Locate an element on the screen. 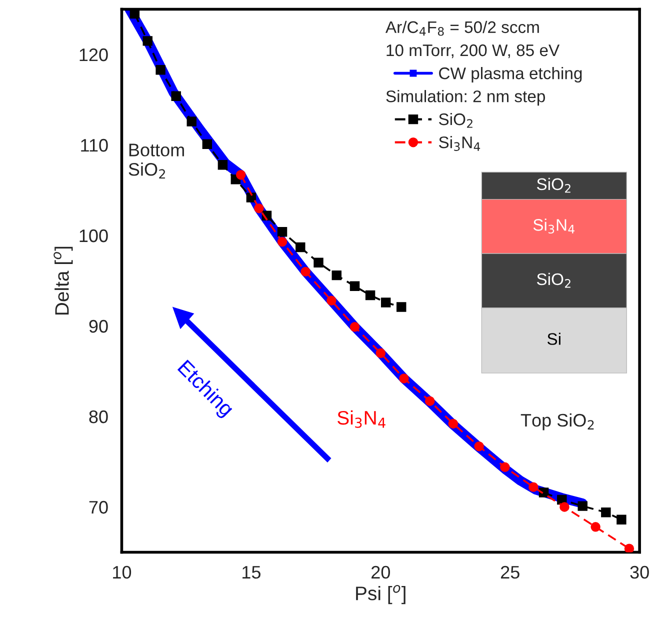  y-tick-label: 80 is located at coordinates (98, 417).